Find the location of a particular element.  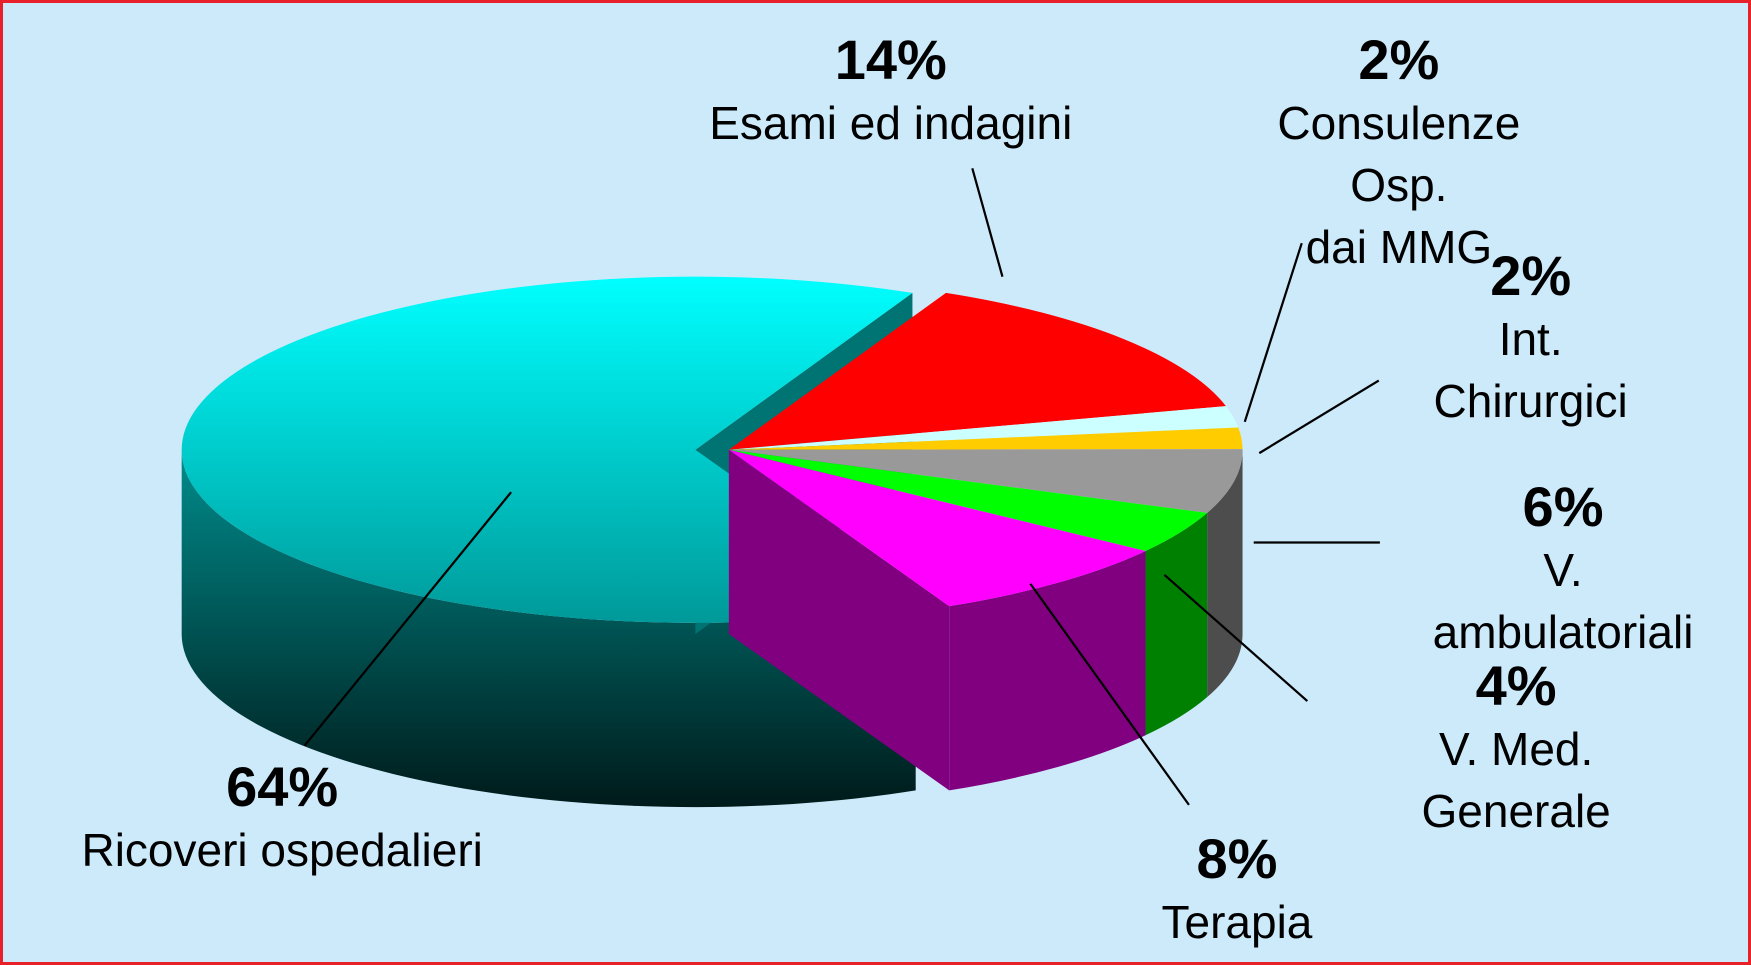

slice-label: 2% Int. Chirurgici is located at coordinates (1530, 338).